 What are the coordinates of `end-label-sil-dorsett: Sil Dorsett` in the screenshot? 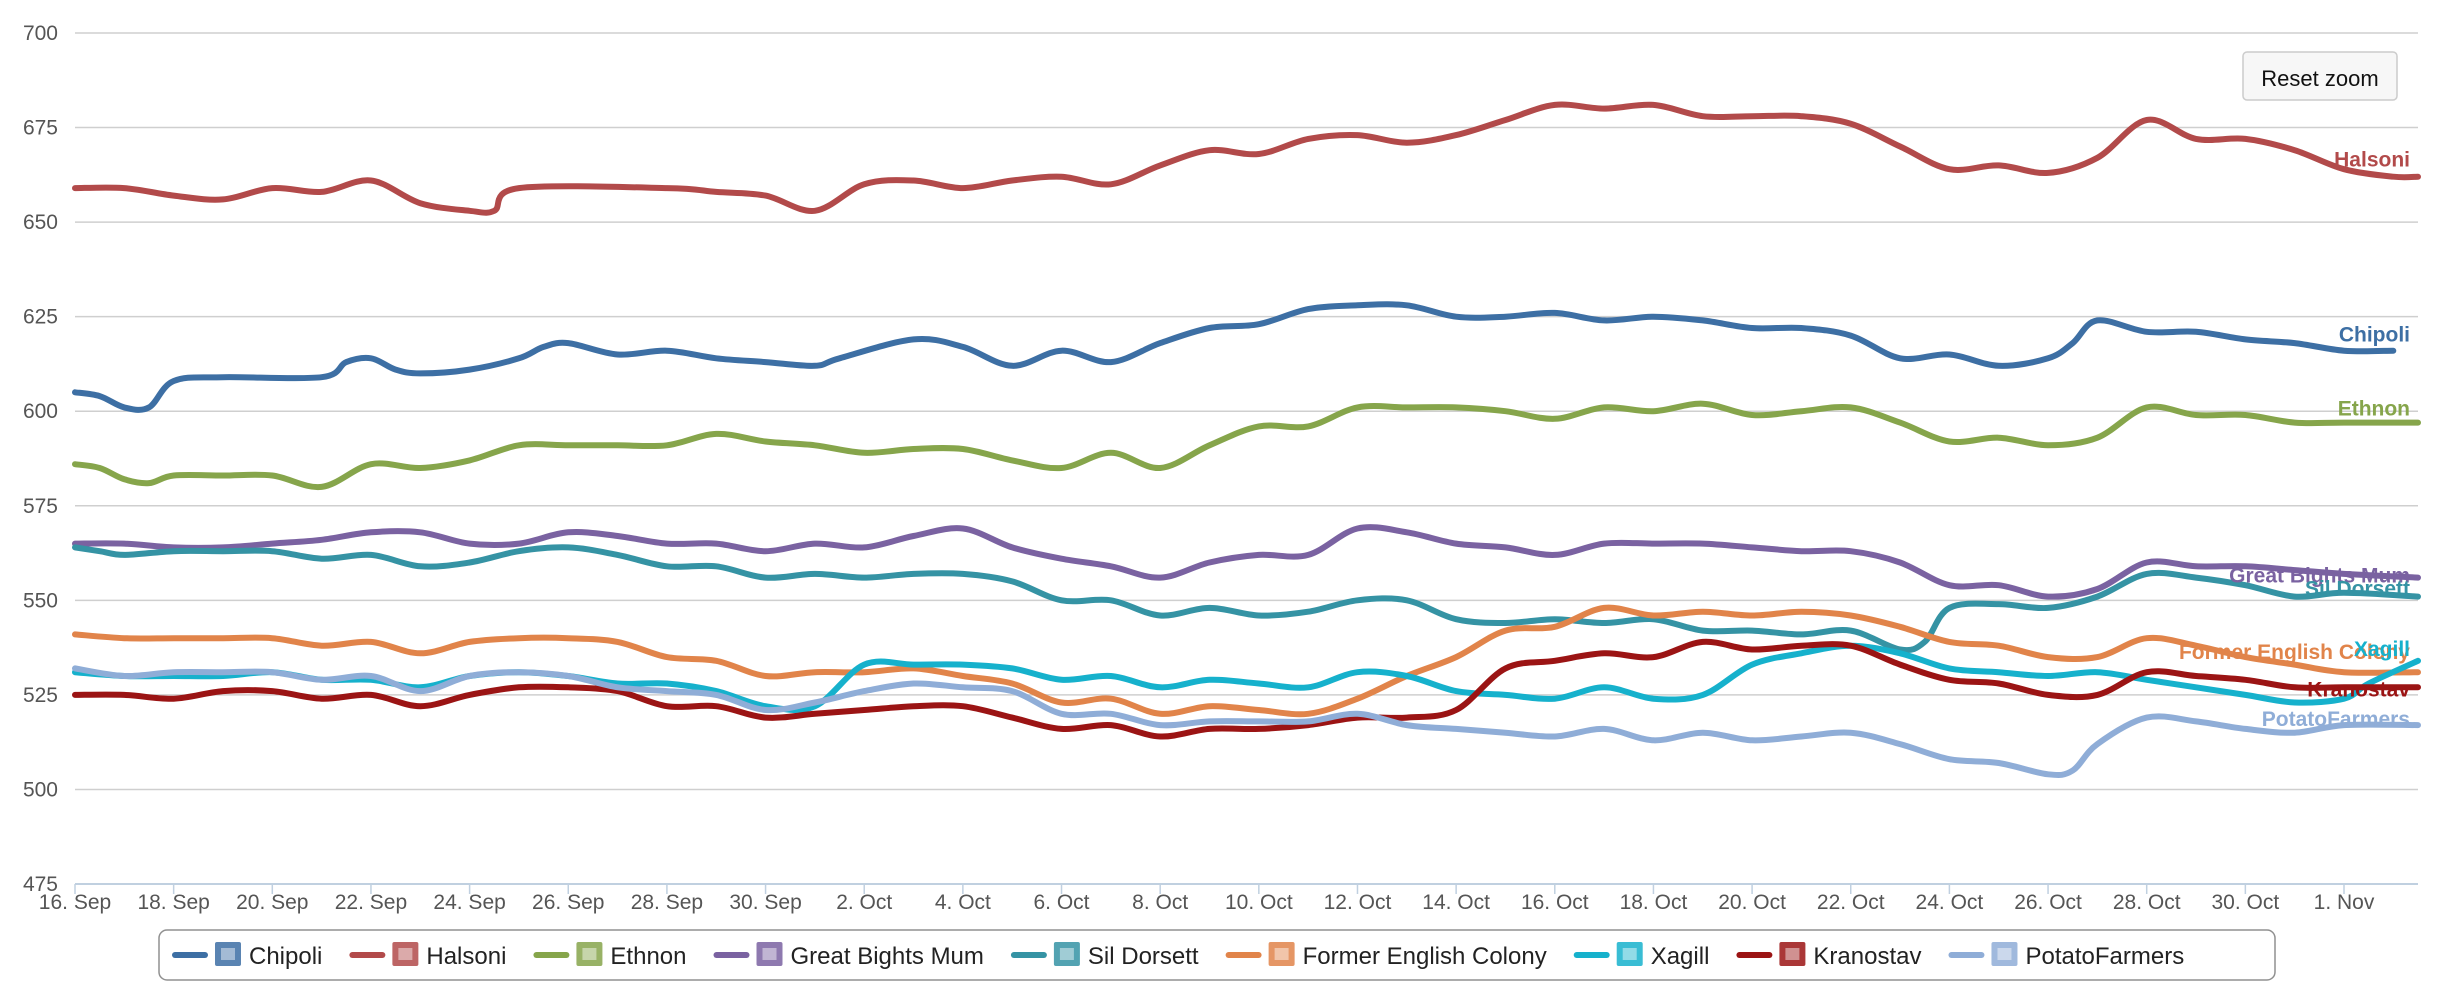 It's located at (2357, 589).